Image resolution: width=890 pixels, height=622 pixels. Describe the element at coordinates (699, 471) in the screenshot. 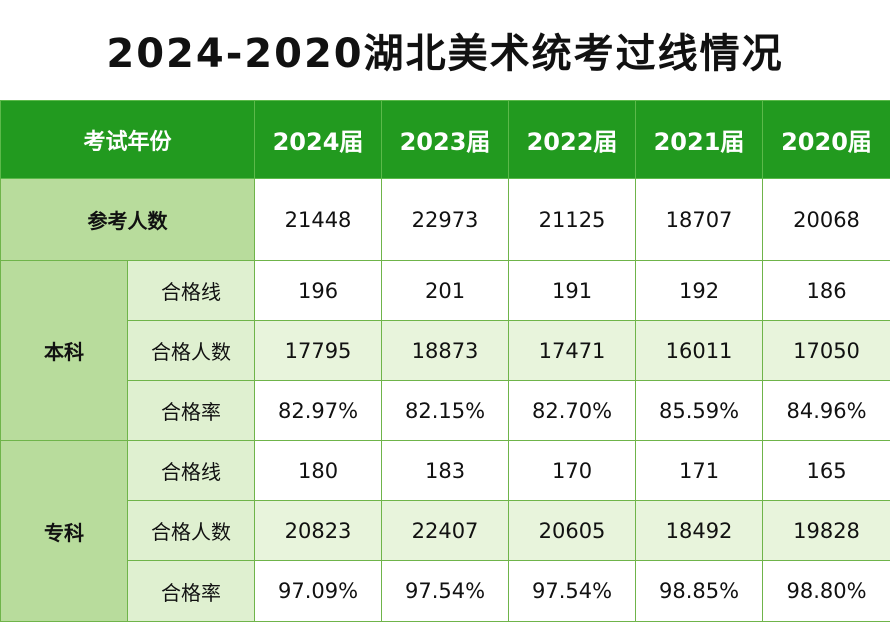

I see `table-cell: 171` at that location.